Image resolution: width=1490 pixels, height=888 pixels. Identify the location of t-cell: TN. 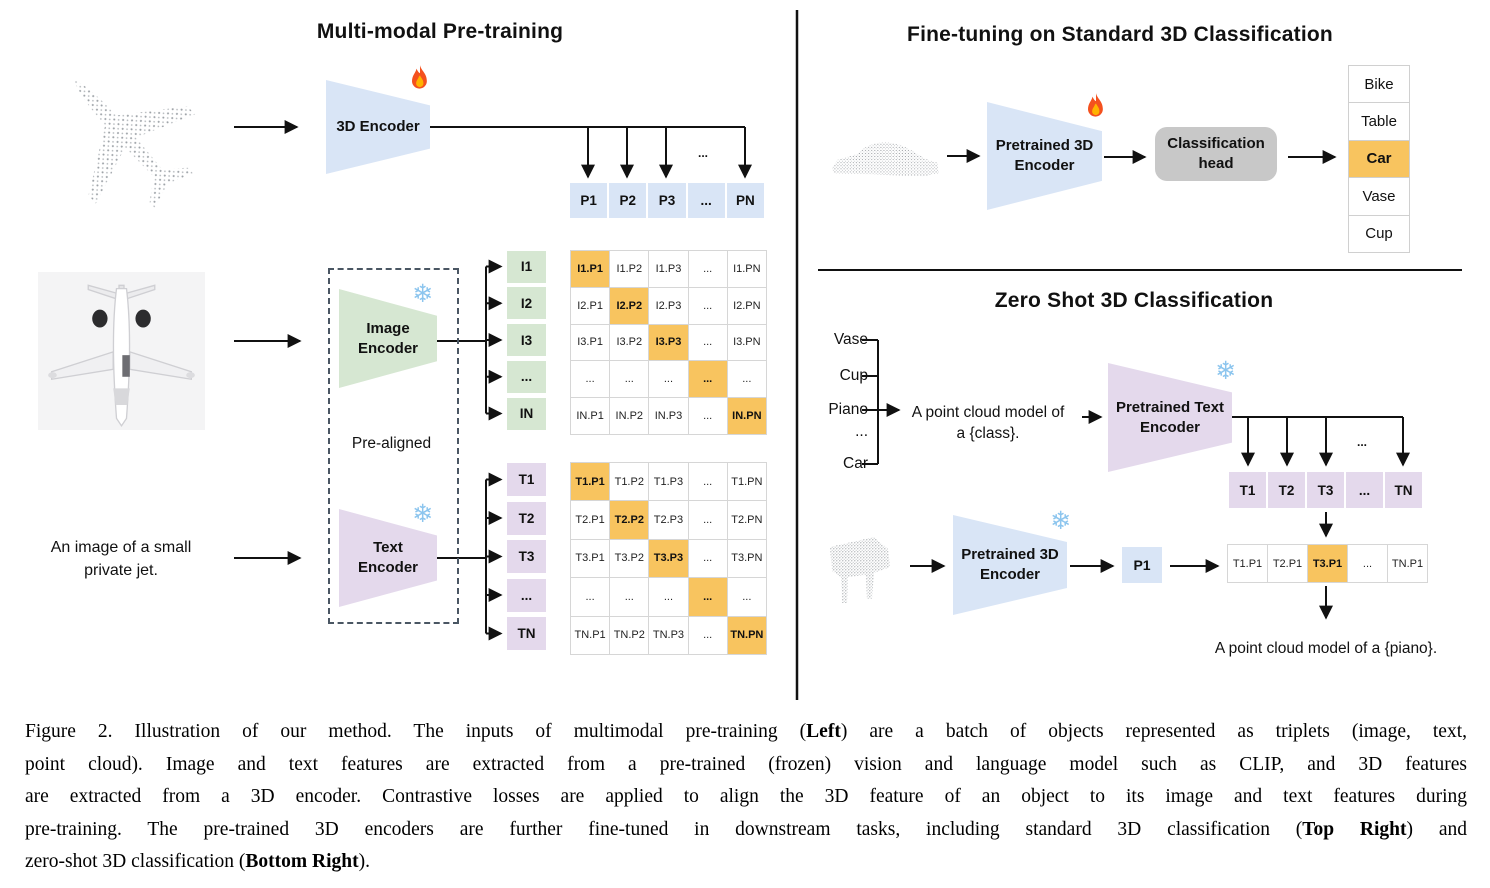
(526, 633).